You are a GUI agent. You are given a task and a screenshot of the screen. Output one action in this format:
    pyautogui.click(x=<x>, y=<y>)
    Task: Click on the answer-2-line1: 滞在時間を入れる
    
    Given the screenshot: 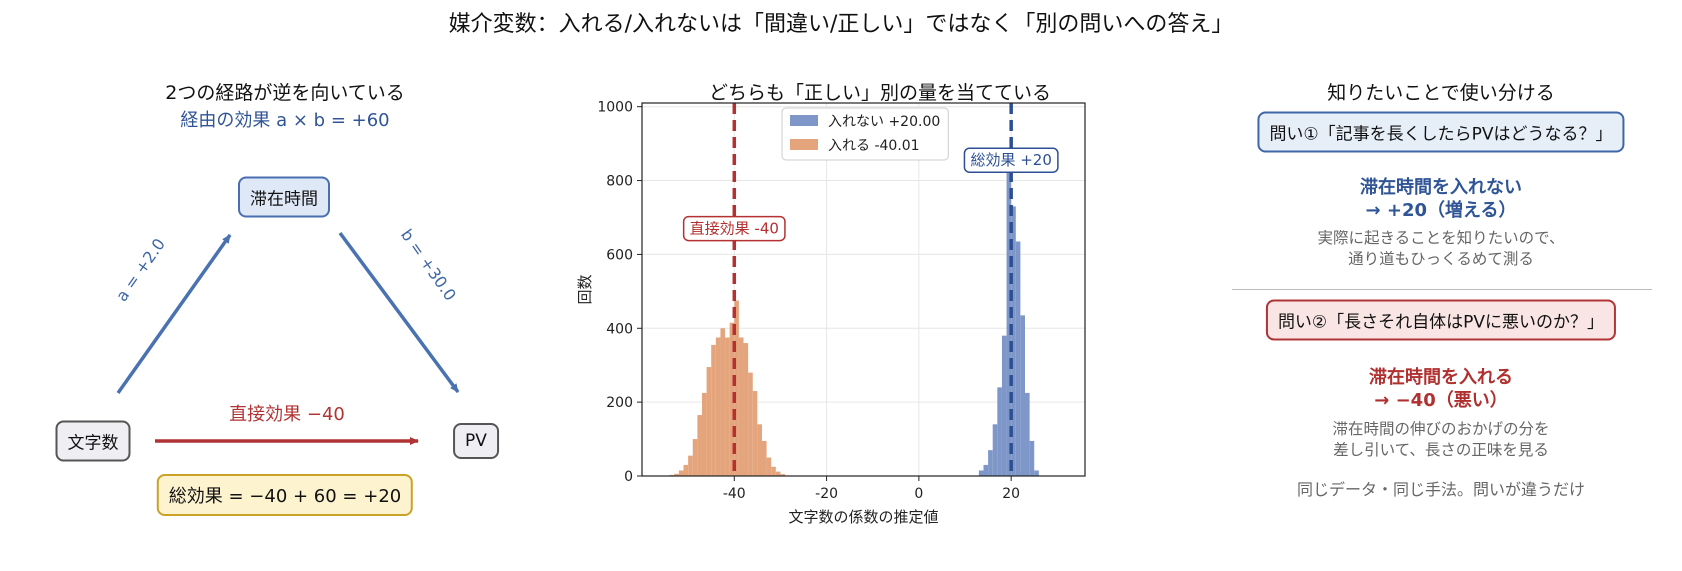 What is the action you would take?
    pyautogui.click(x=1441, y=377)
    